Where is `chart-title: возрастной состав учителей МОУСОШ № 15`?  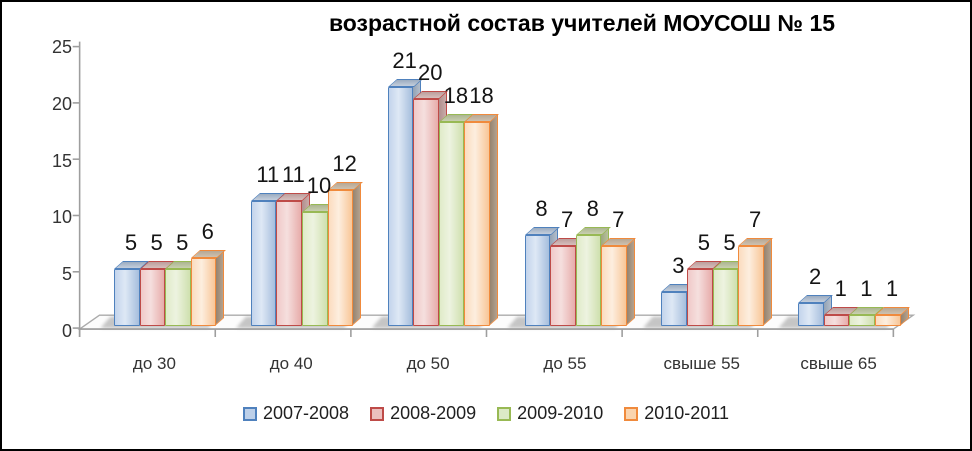
chart-title: возрастной состав учителей МОУСОШ № 15 is located at coordinates (582, 23).